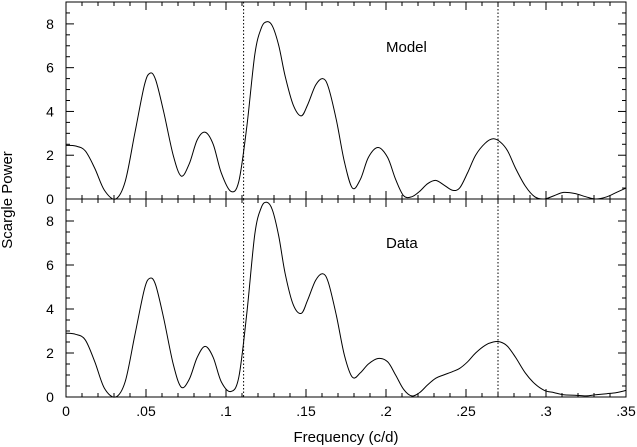  What do you see at coordinates (50, 221) in the screenshot?
I see `data-y-tick-label: 8` at bounding box center [50, 221].